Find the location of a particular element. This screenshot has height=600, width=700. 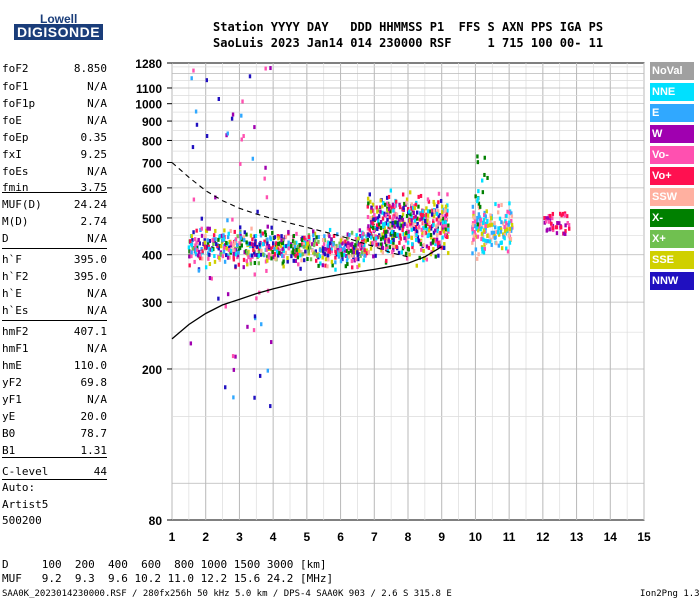

param-m-d-: M(D) 2.74 is located at coordinates (54, 222).